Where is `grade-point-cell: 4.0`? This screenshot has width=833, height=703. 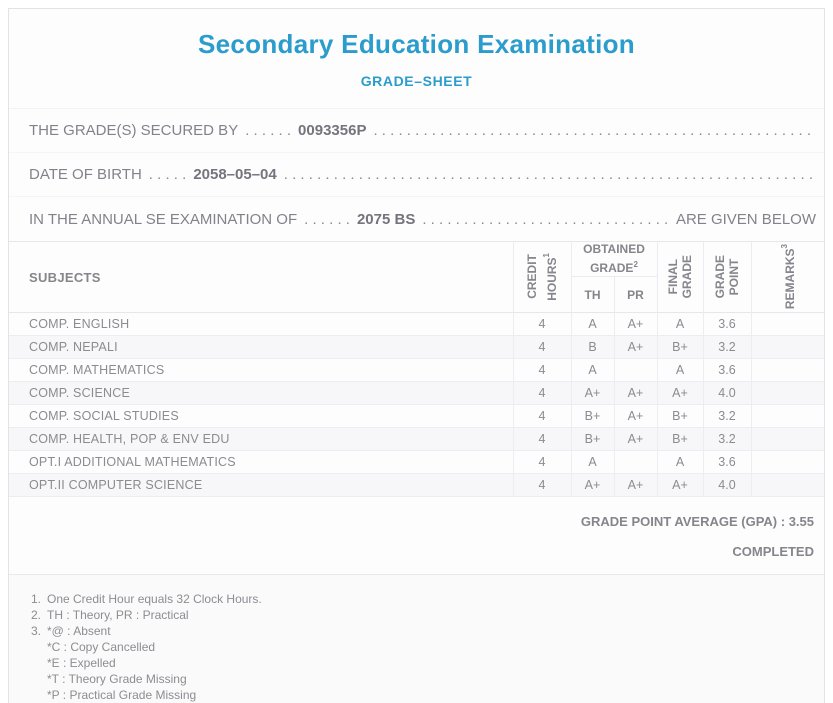
grade-point-cell: 4.0 is located at coordinates (726, 393).